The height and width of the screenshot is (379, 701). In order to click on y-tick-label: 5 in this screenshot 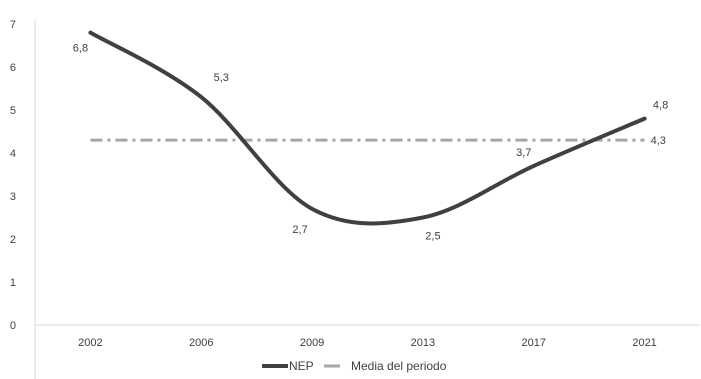, I will do `click(13, 111)`.